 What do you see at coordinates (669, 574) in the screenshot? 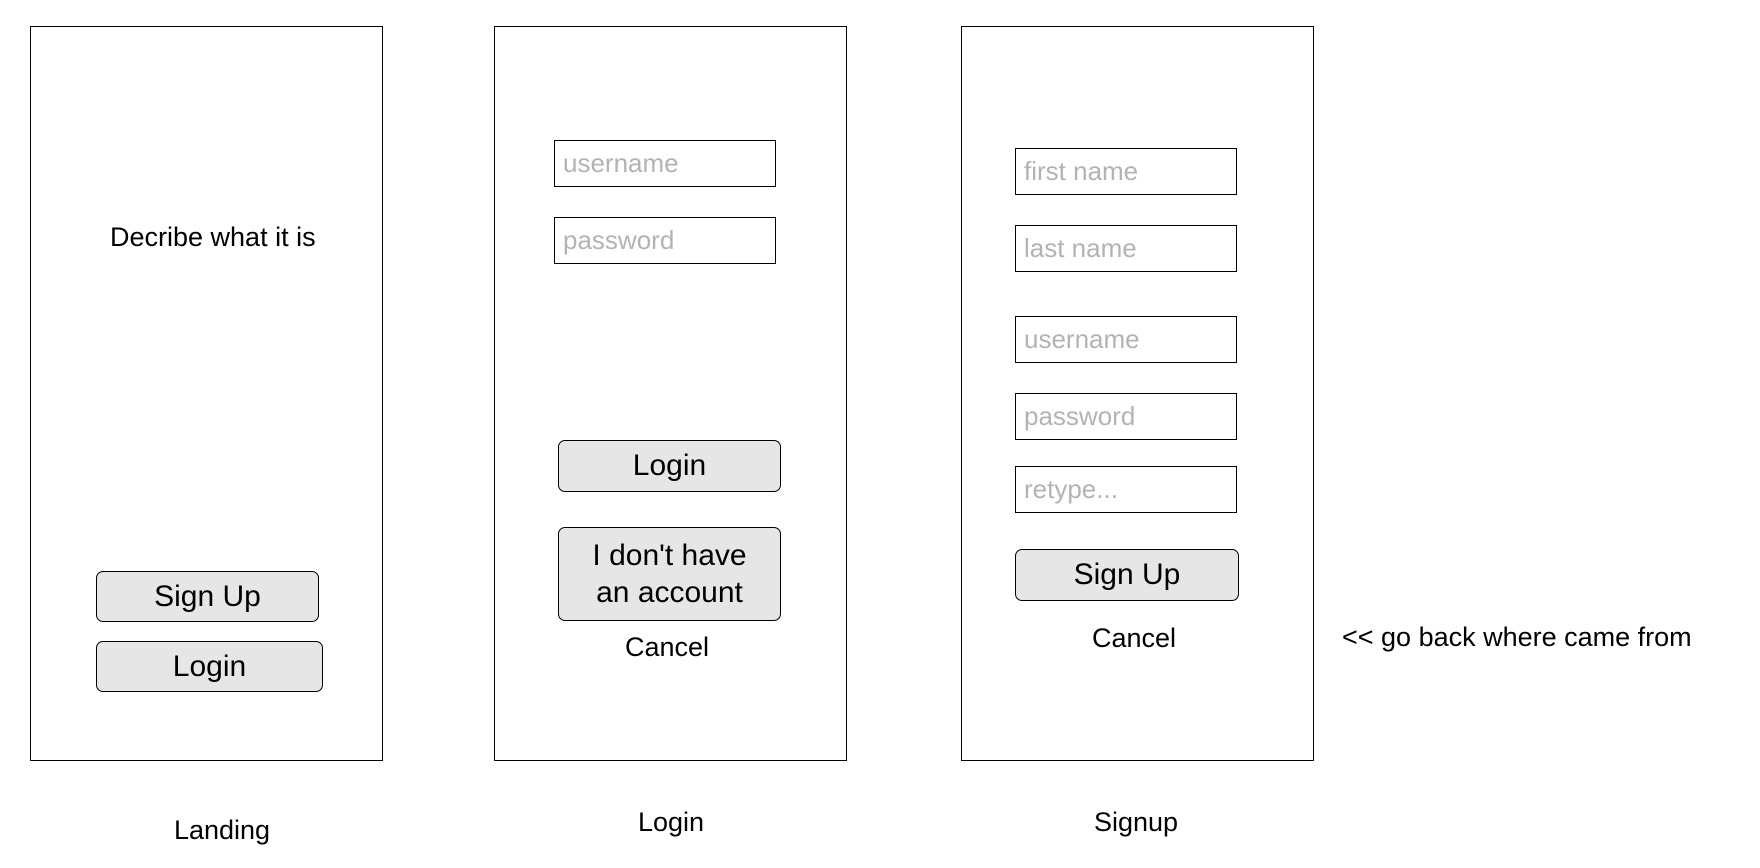
I see `no-account-button: I don't have an account` at bounding box center [669, 574].